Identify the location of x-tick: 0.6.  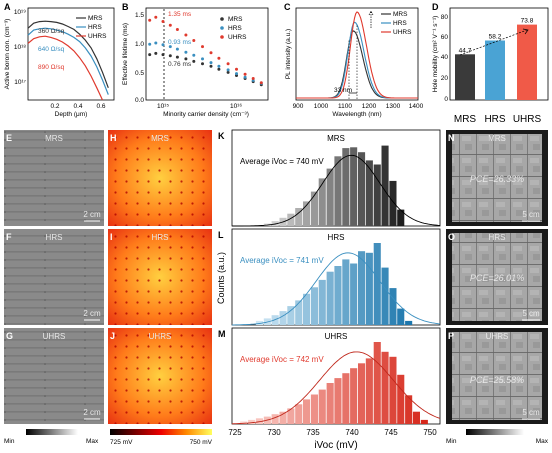
(100, 106).